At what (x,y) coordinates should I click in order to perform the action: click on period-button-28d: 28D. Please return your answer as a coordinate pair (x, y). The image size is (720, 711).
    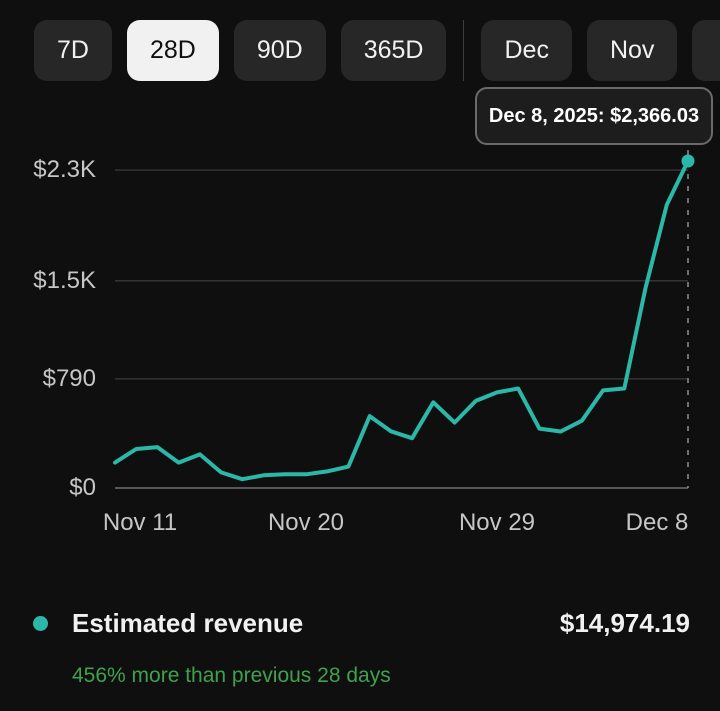
    Looking at the image, I should click on (172, 50).